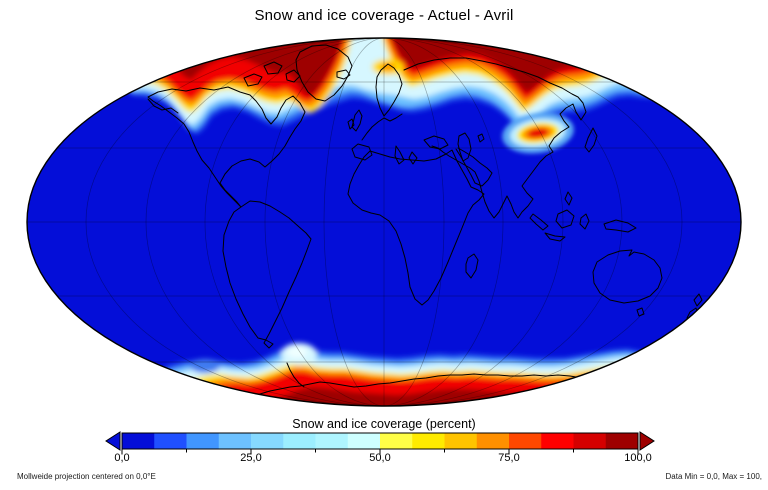  I want to click on colorbar-tick-label: 75,0, so click(509, 458).